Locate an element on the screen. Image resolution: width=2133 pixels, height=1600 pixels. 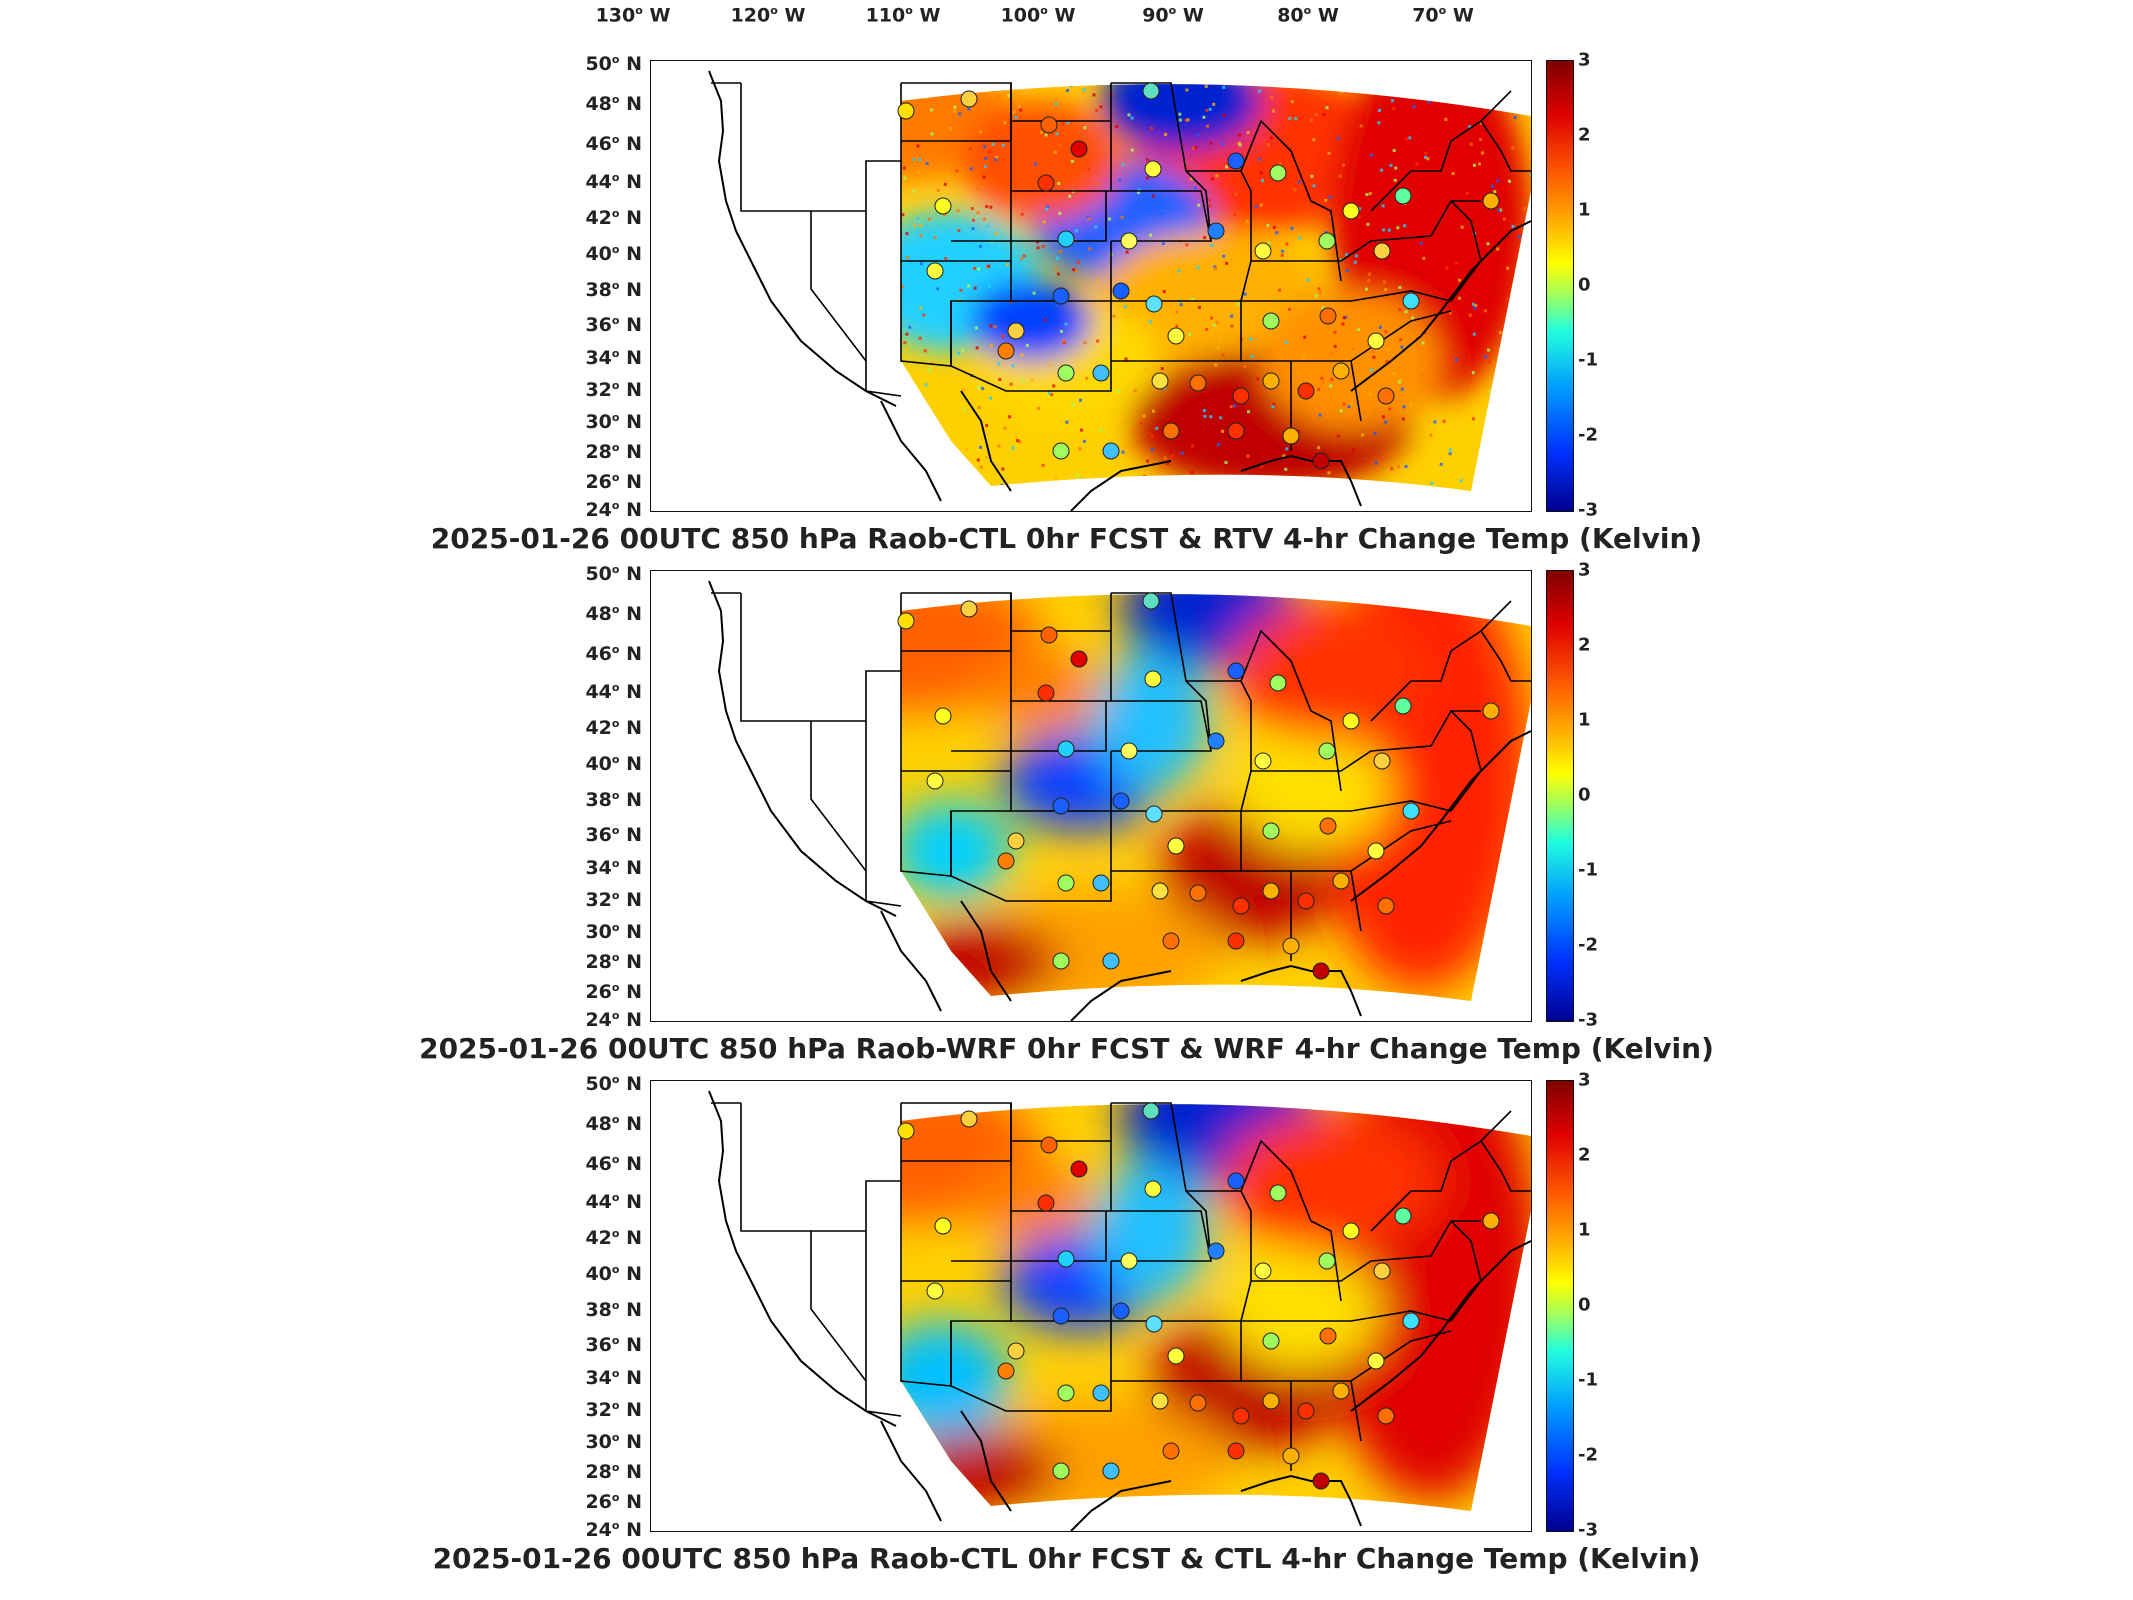
colorbar-tick-label: 3 is located at coordinates (1584, 570).